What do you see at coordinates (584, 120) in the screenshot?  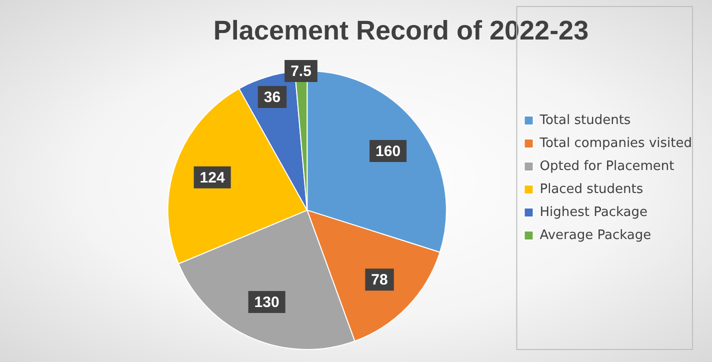 I see `legend-label: Total students` at bounding box center [584, 120].